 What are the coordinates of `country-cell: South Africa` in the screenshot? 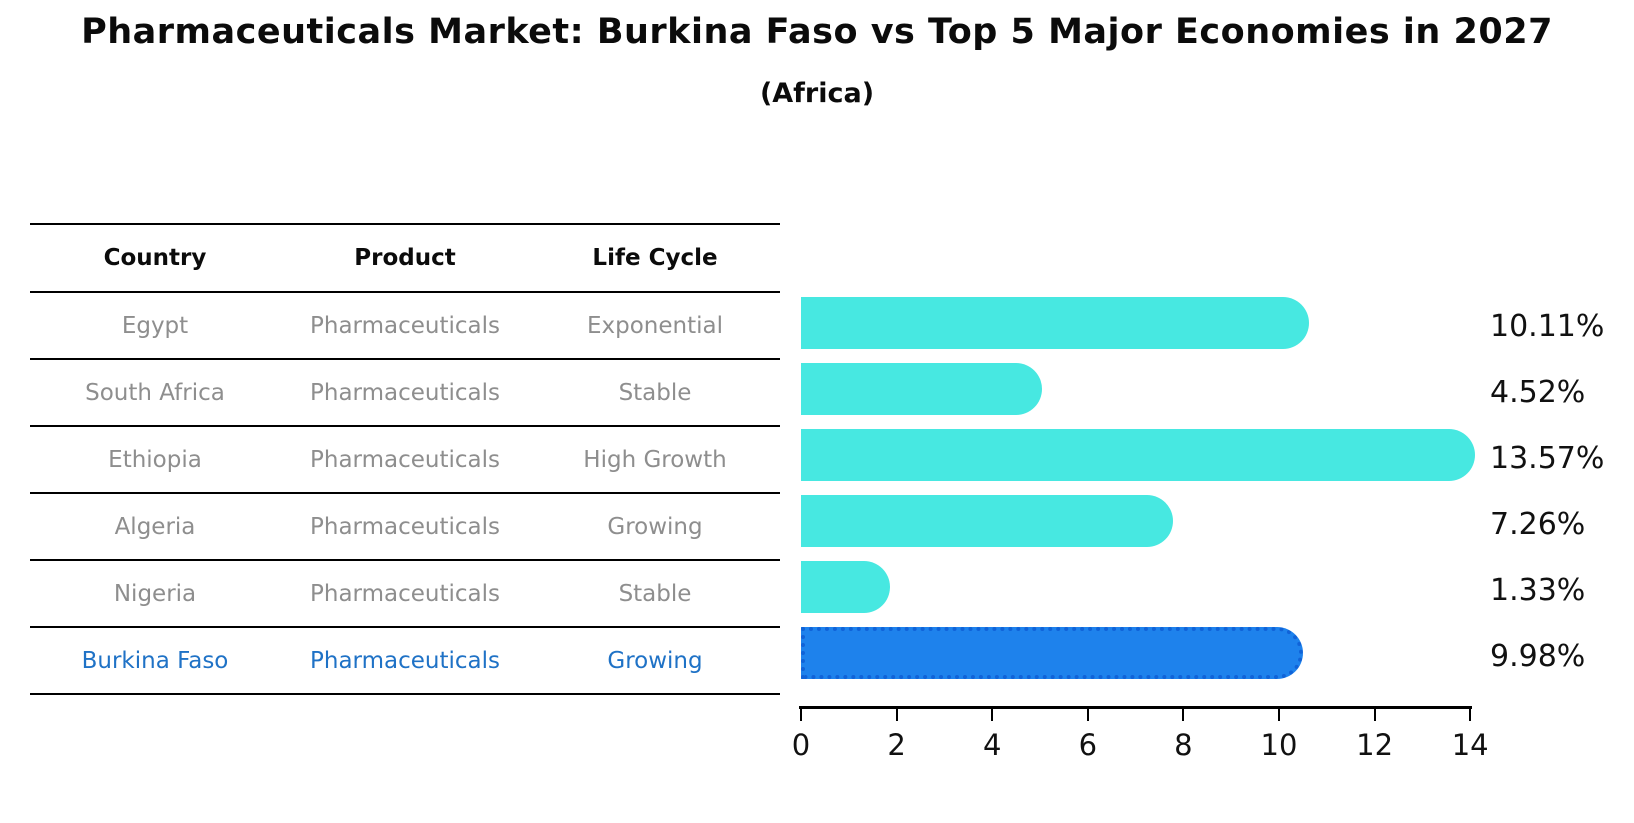 It's located at (155, 392).